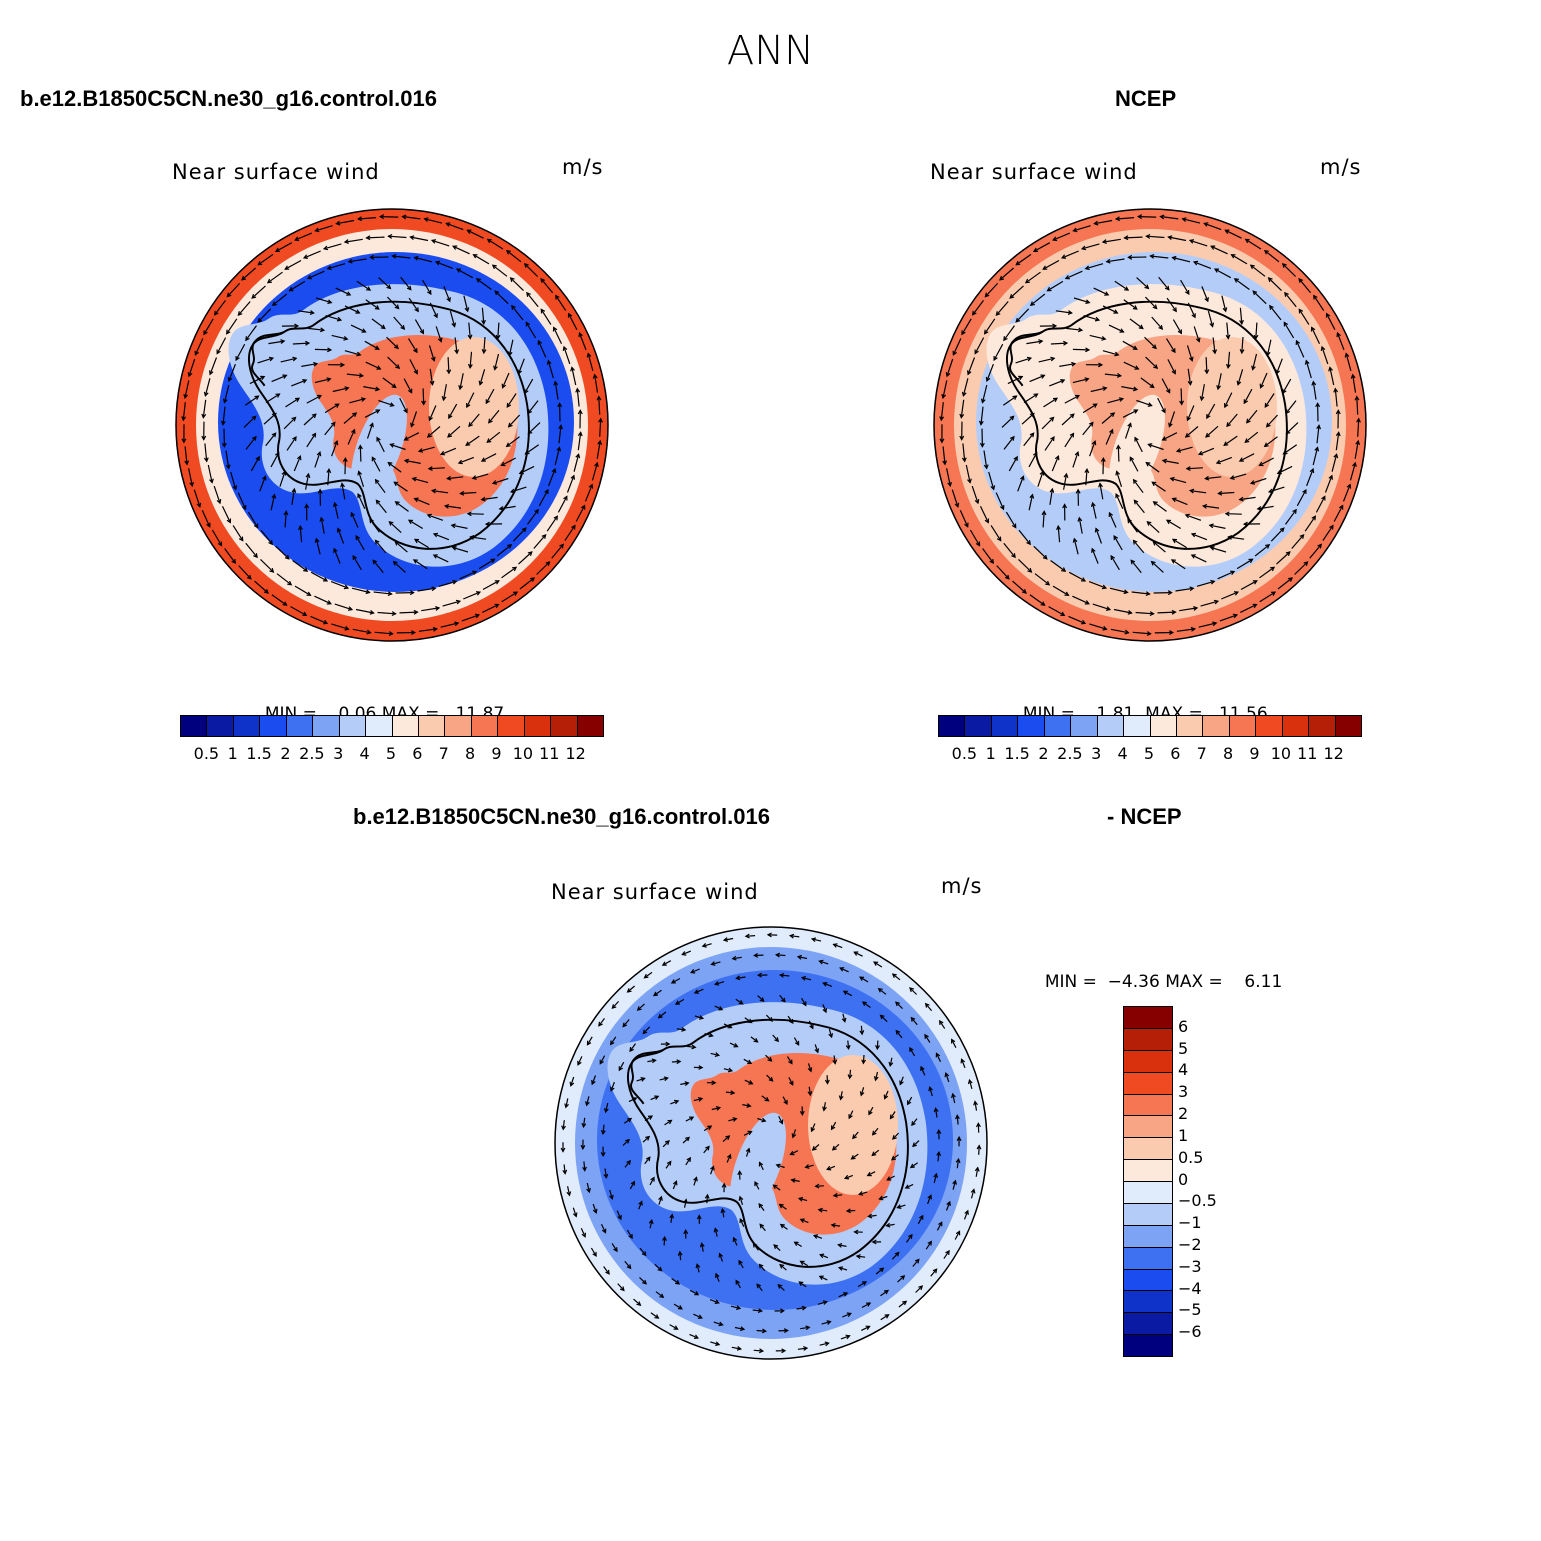 The height and width of the screenshot is (1541, 1541). I want to click on colorbar-tick-label: 7, so click(443, 753).